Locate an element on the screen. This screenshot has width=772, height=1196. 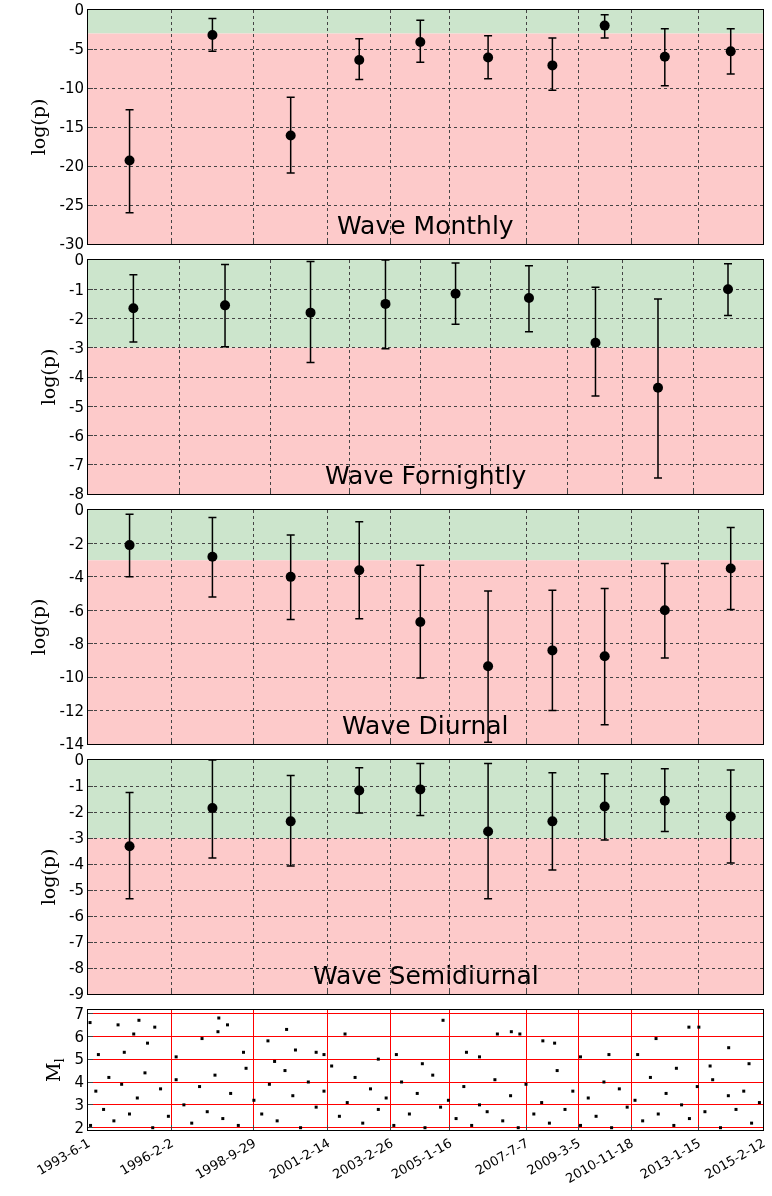
y-tick-label: -25 is located at coordinates (71, 205).